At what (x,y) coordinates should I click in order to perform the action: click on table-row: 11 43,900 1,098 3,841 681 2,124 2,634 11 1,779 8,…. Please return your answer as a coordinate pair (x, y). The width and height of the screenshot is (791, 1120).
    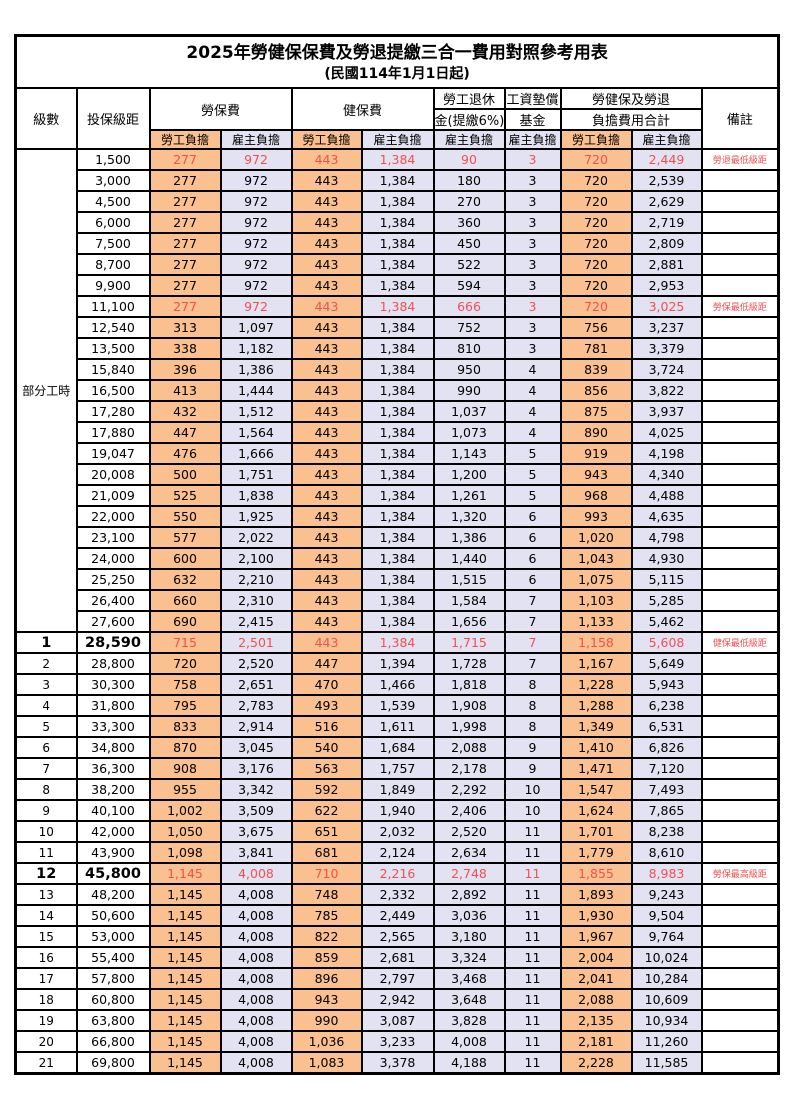
    Looking at the image, I should click on (397, 852).